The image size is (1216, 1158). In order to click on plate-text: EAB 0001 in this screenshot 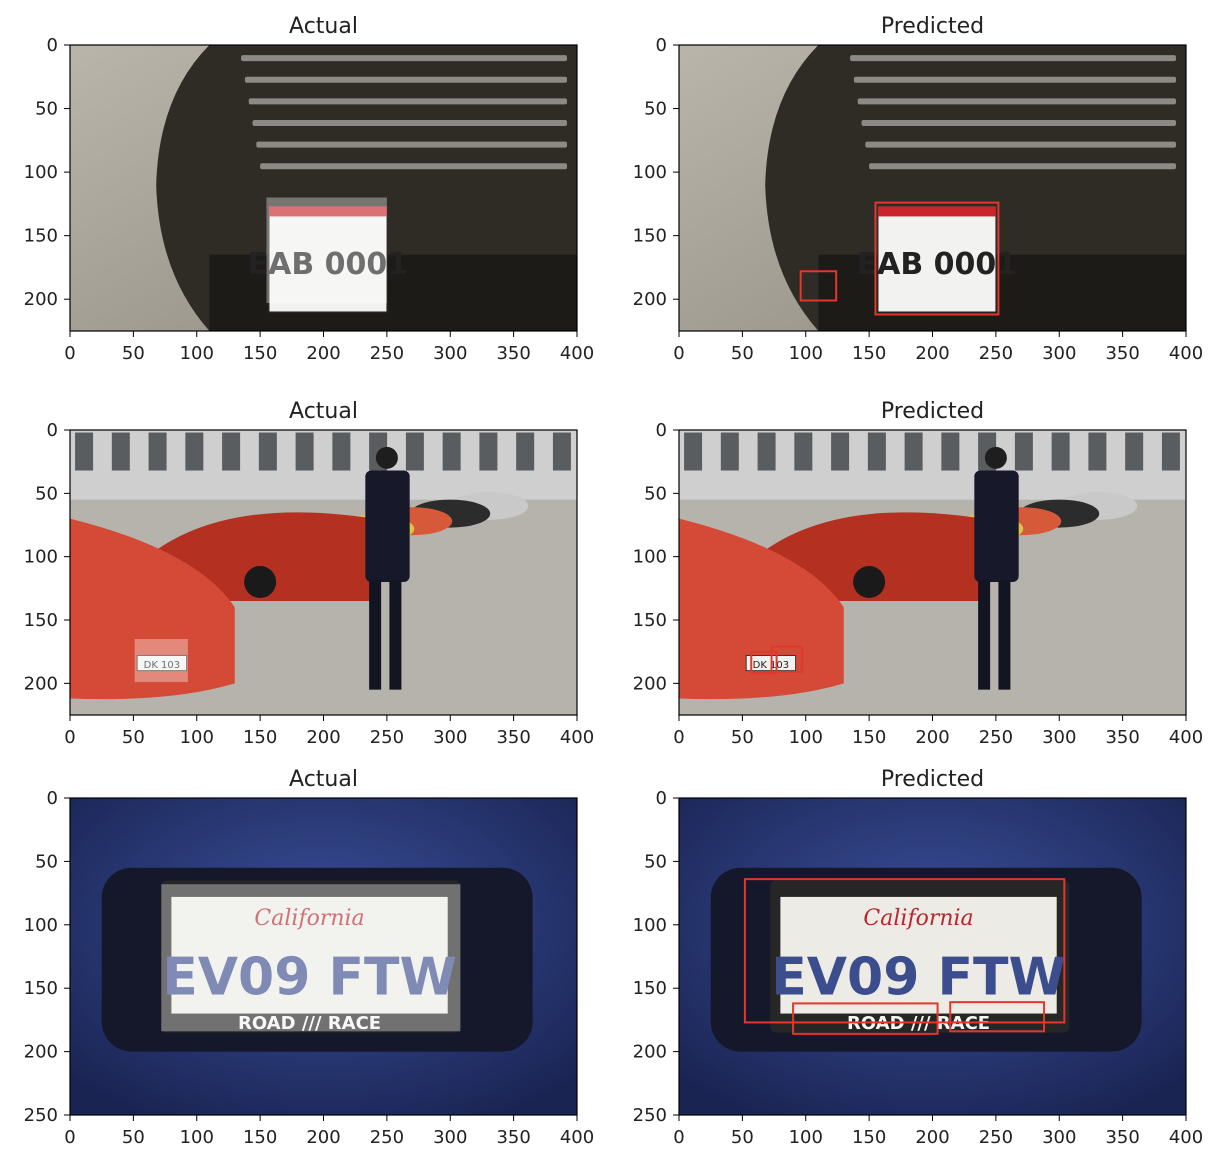, I will do `click(328, 264)`.